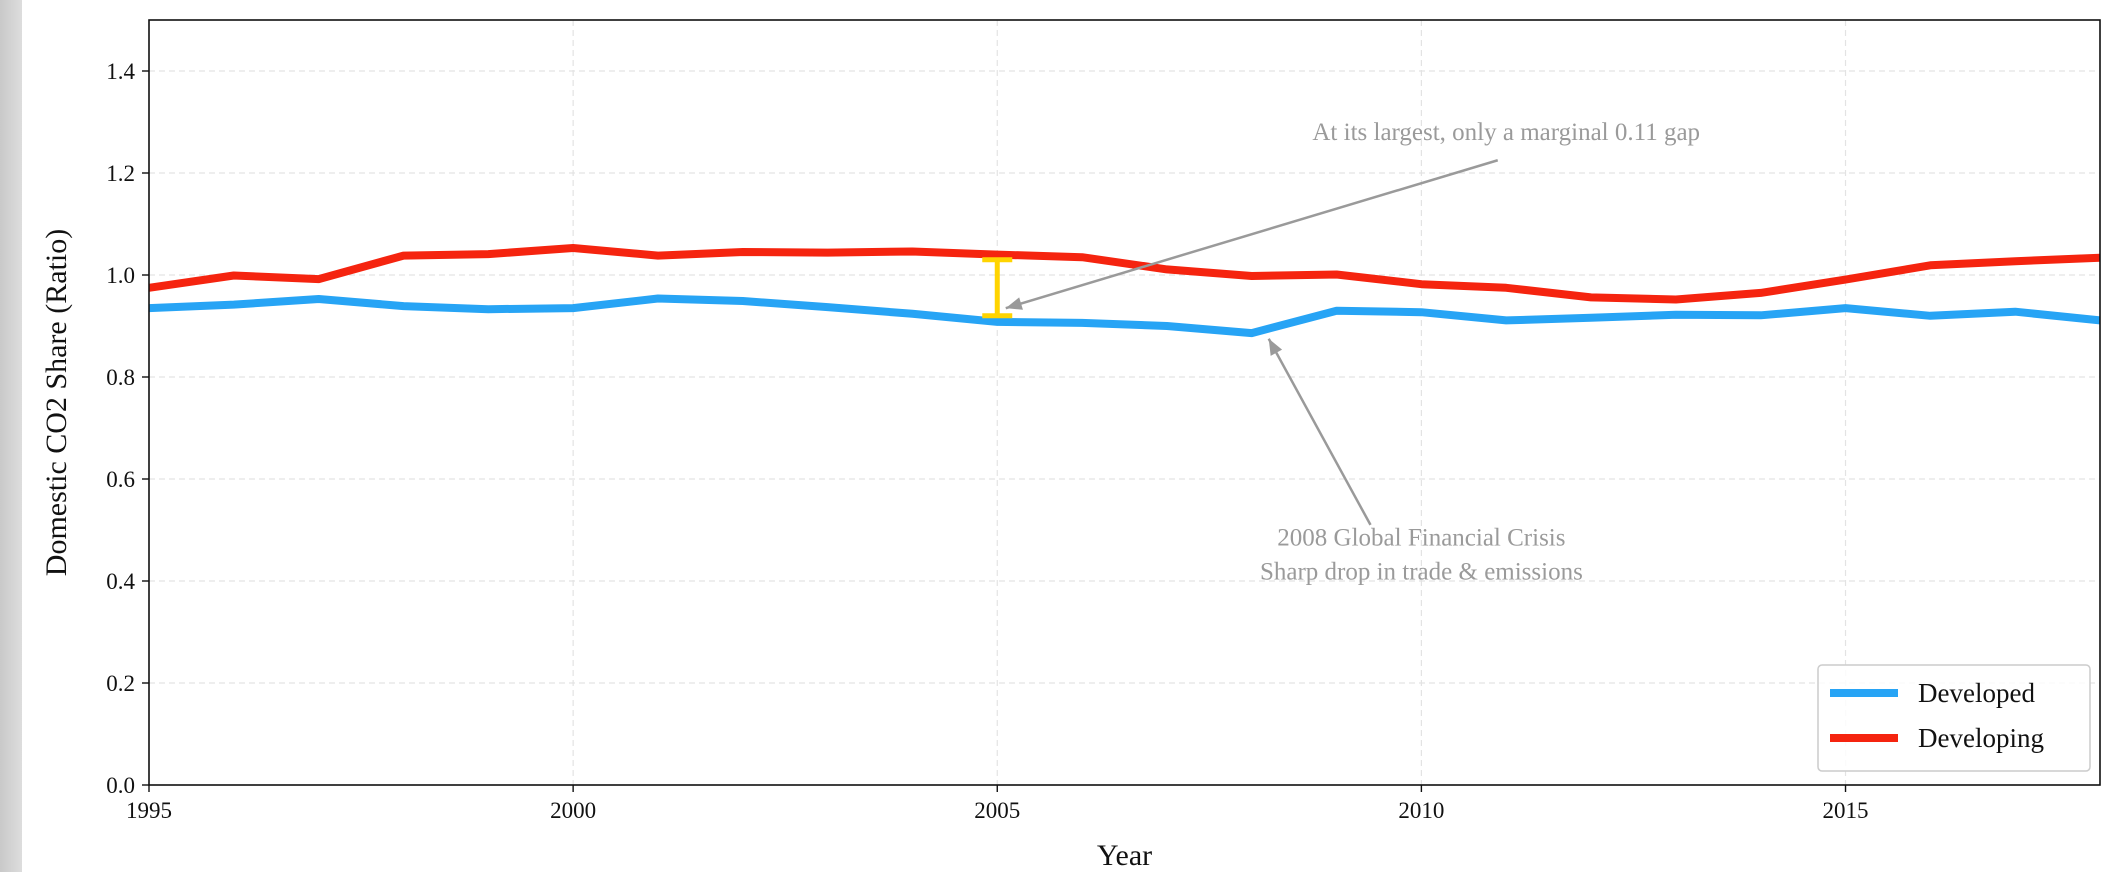 Image resolution: width=2111 pixels, height=872 pixels. What do you see at coordinates (120, 581) in the screenshot?
I see `y-tick-label: 0.4` at bounding box center [120, 581].